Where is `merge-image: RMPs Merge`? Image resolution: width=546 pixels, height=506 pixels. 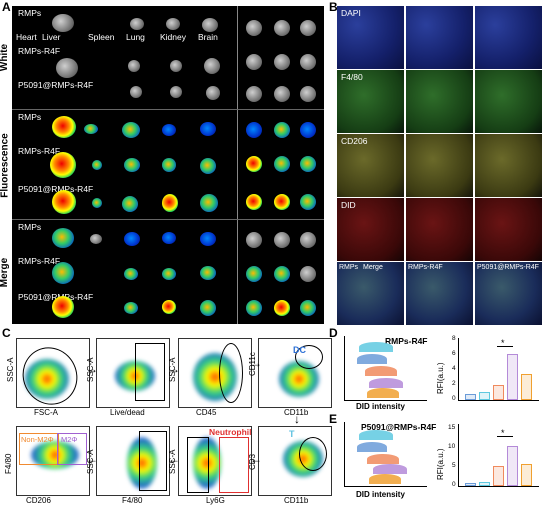
merge-image: RMPs Merge is located at coordinates (370, 293).